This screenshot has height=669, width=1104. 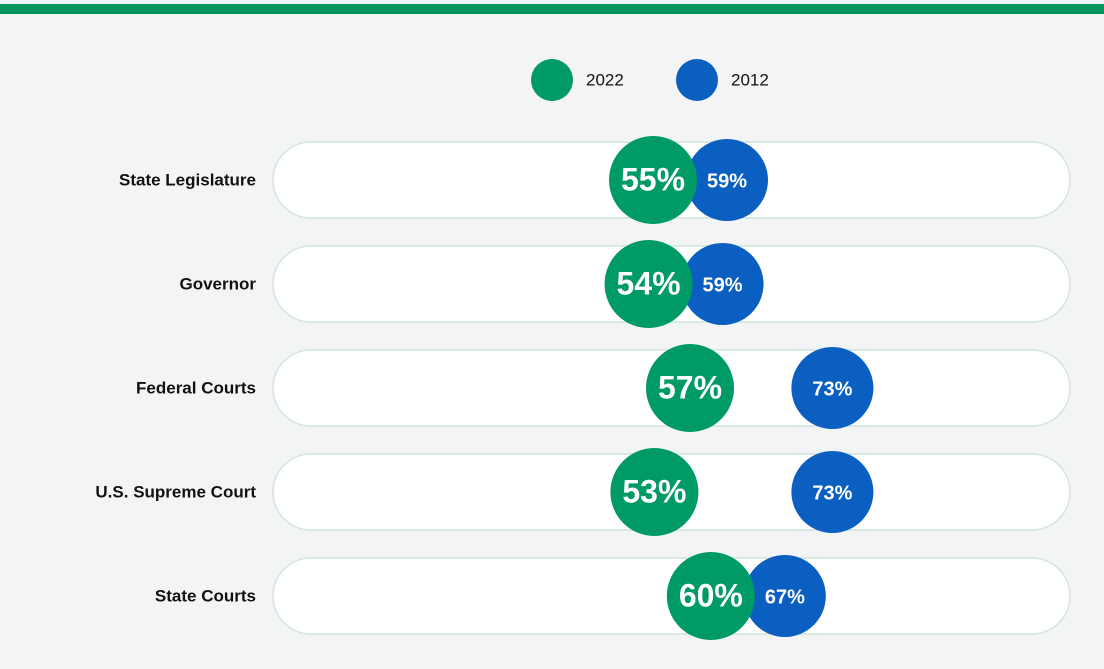 What do you see at coordinates (205, 595) in the screenshot?
I see `category-label: State Courts` at bounding box center [205, 595].